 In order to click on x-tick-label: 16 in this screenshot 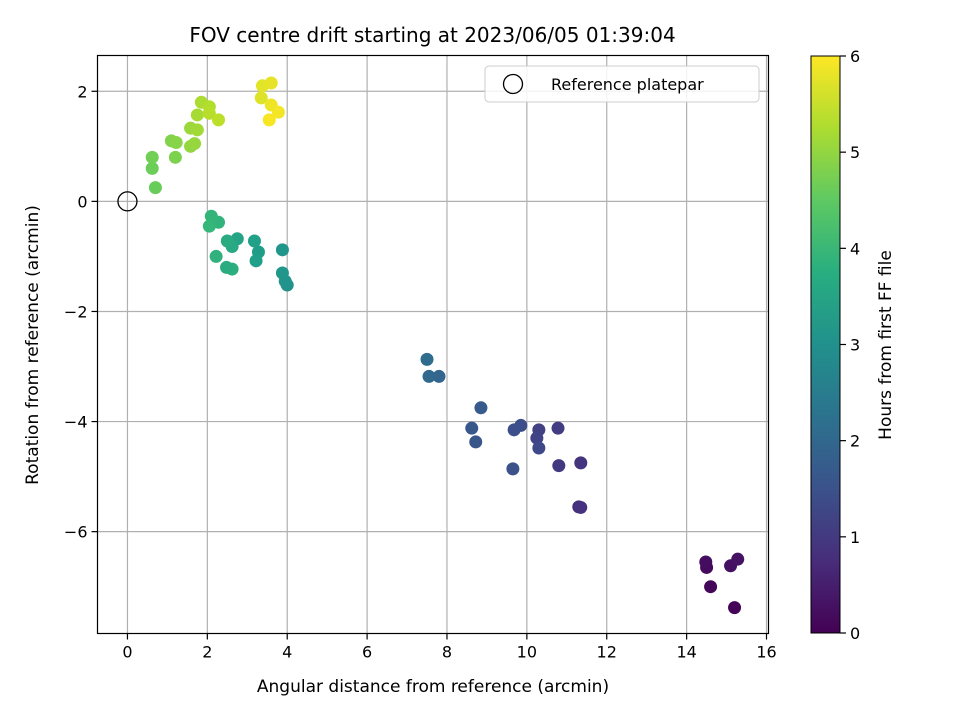, I will do `click(766, 652)`.